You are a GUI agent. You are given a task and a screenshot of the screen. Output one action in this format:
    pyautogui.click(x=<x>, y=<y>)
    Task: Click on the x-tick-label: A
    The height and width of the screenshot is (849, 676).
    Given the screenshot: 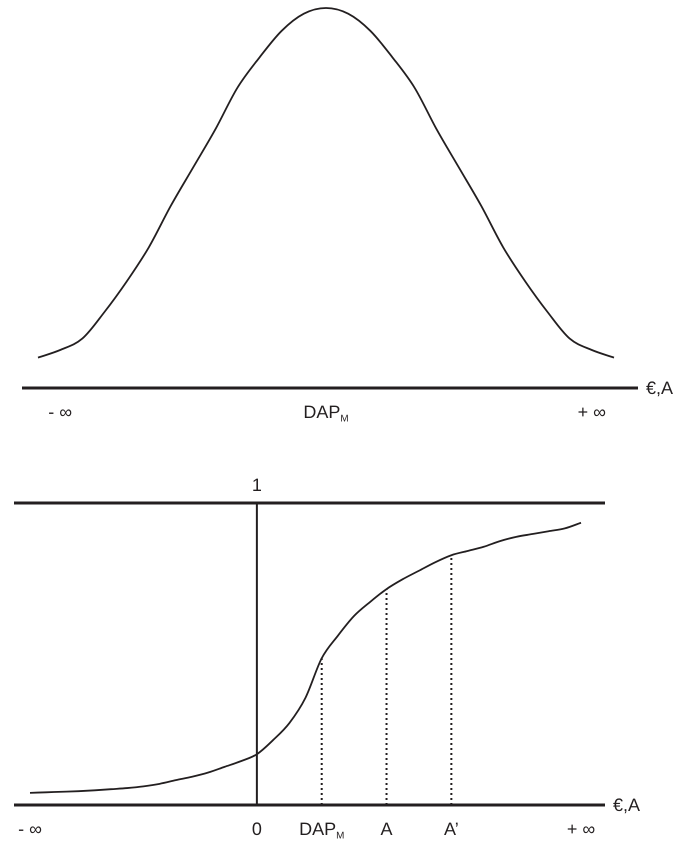 What is the action you would take?
    pyautogui.click(x=386, y=829)
    